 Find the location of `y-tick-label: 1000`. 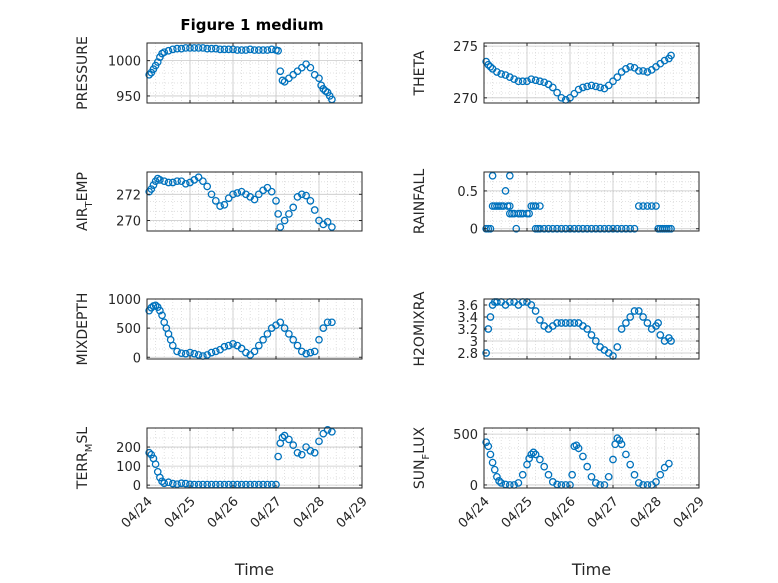

y-tick-label: 1000 is located at coordinates (124, 300).